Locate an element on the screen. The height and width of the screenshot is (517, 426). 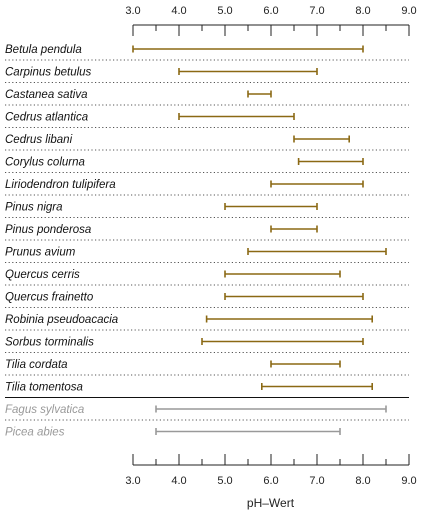
species-label: Liriodendron tulipifera is located at coordinates (60, 185).